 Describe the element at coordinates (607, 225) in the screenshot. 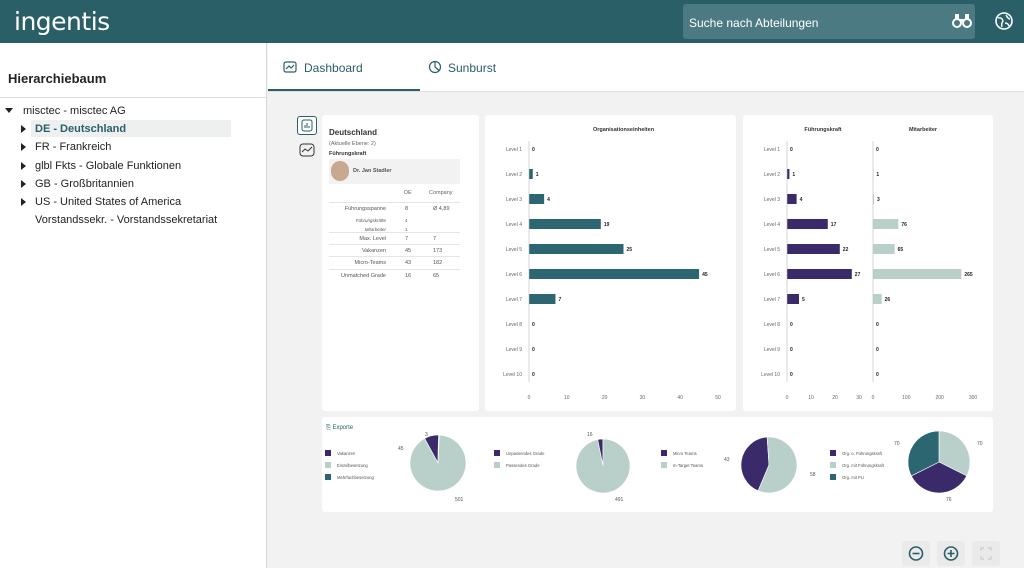

I see `bar-value-label: 19` at that location.